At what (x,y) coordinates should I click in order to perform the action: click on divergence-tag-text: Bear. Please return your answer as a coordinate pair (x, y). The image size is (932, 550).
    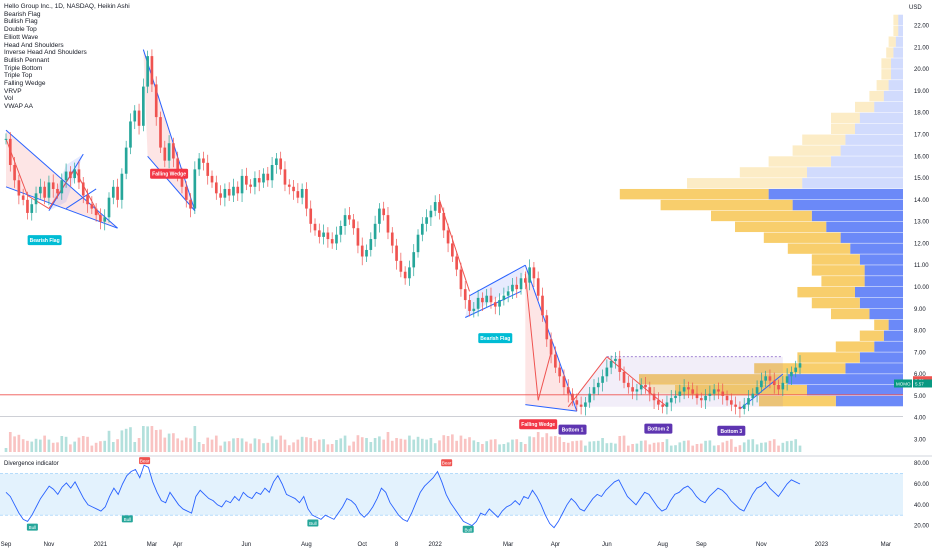
    Looking at the image, I should click on (145, 461).